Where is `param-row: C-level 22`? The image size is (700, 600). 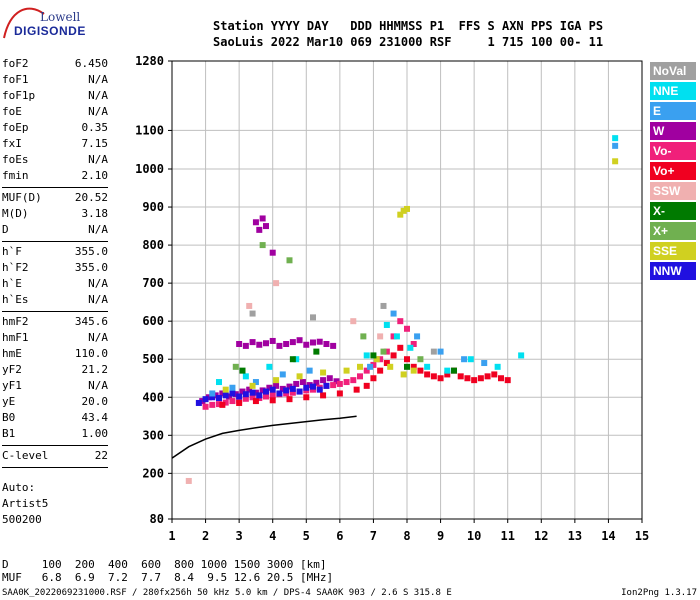
param-row: C-level 22 is located at coordinates (55, 456).